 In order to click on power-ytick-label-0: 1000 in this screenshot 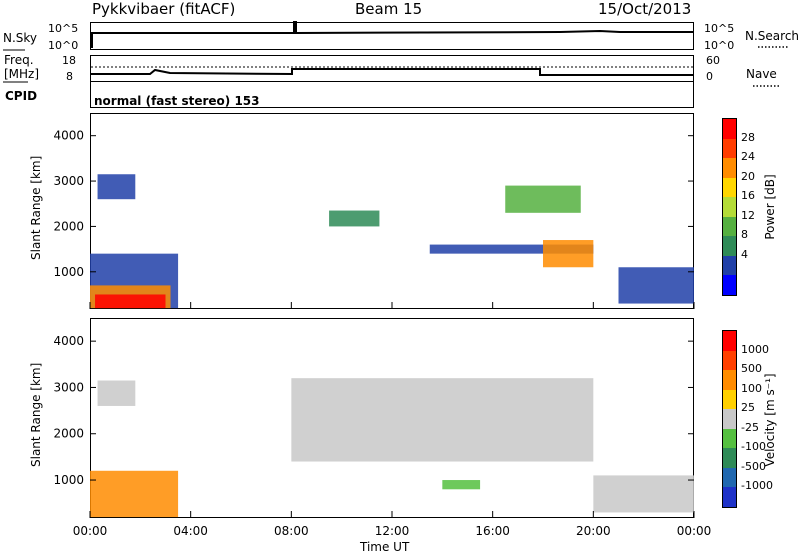, I will do `click(68, 272)`.